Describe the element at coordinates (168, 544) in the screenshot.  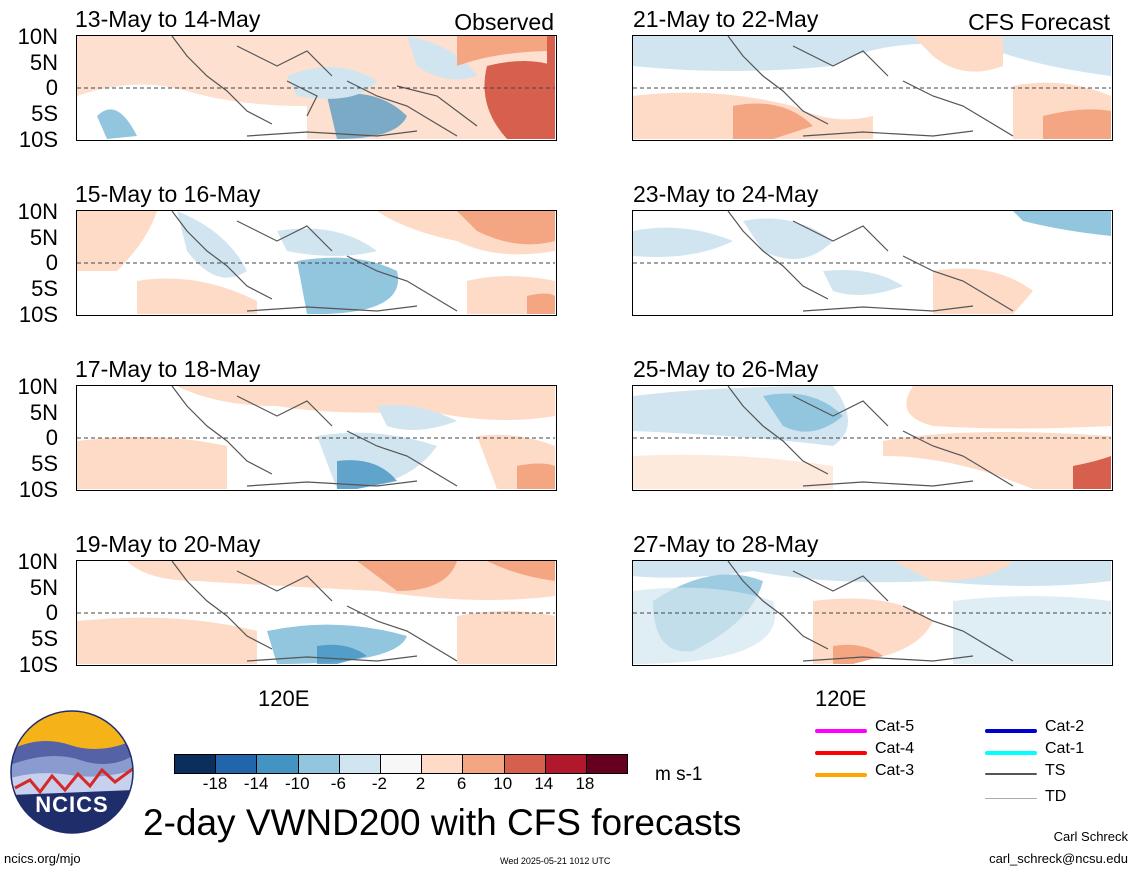
I see `panel-title-obs-4: 19-May to 20-May` at that location.